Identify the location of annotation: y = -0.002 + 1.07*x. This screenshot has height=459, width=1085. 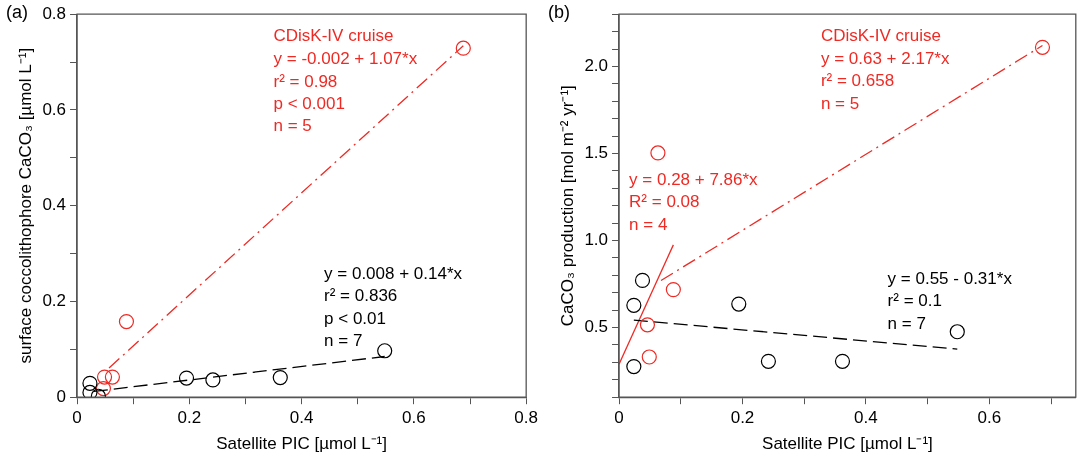
(345, 58).